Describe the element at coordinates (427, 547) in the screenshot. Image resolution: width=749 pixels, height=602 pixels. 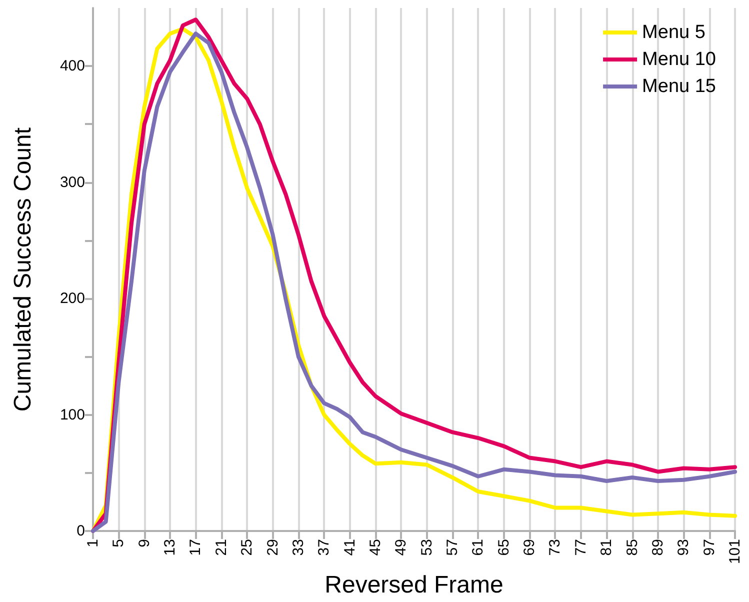
I see `x-tick-label: 53` at that location.